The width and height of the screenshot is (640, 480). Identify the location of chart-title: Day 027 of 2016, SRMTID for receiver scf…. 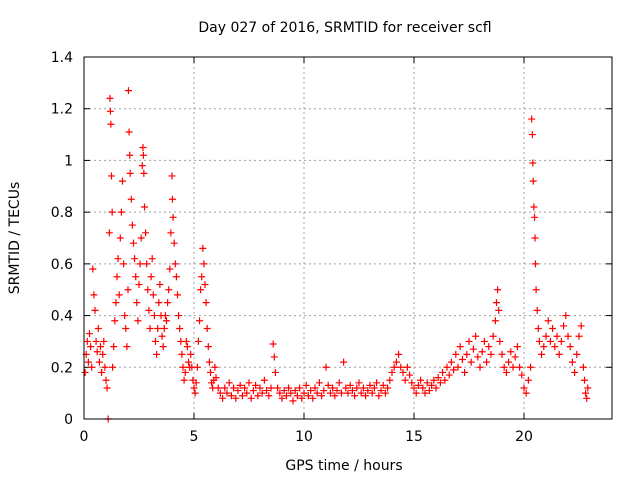
(344, 28).